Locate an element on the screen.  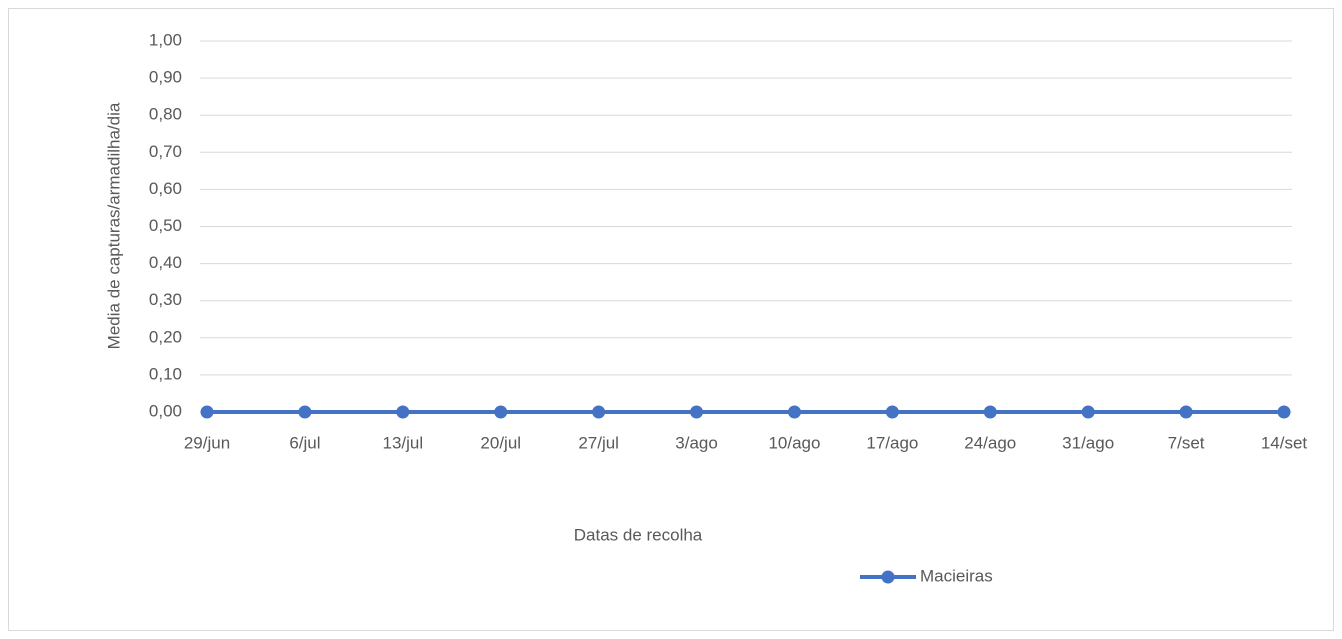
x-tick-label: 24/ago is located at coordinates (990, 442).